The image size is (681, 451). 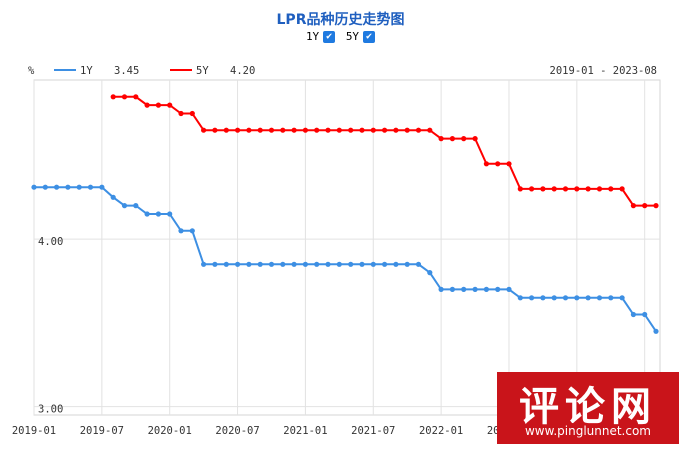 I want to click on toggle-1y: 1Y ✔, so click(x=320, y=36).